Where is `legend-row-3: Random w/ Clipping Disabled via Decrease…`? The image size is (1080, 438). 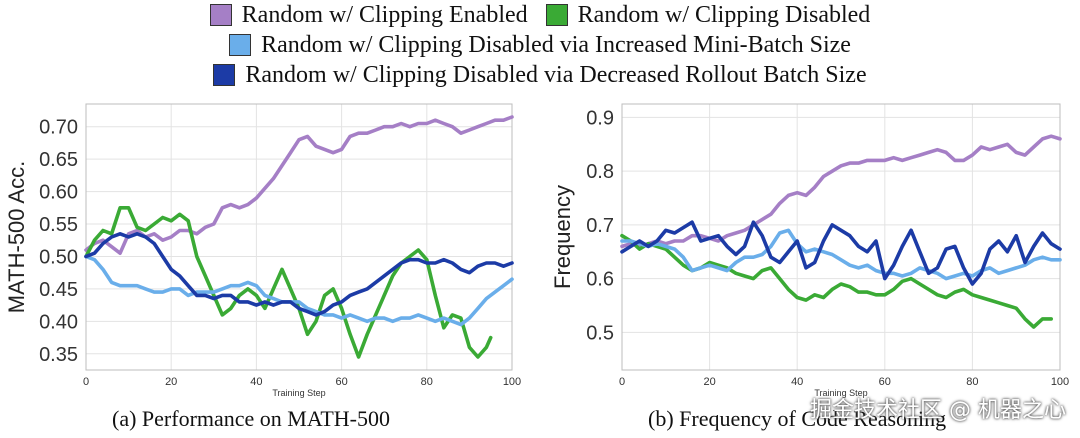 legend-row-3: Random w/ Clipping Disabled via Decrease… is located at coordinates (540, 75).